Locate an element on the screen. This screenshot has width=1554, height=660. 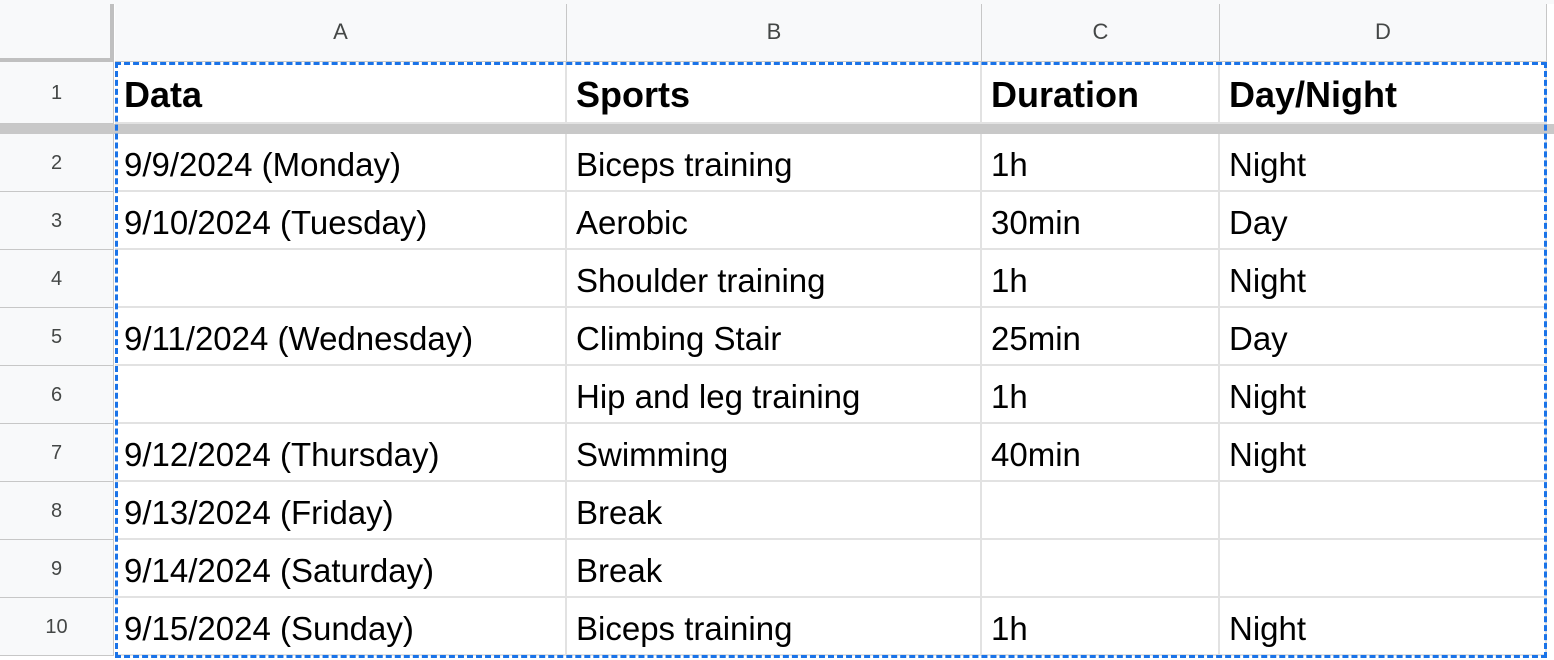
row-header-3: 3 is located at coordinates (57, 221).